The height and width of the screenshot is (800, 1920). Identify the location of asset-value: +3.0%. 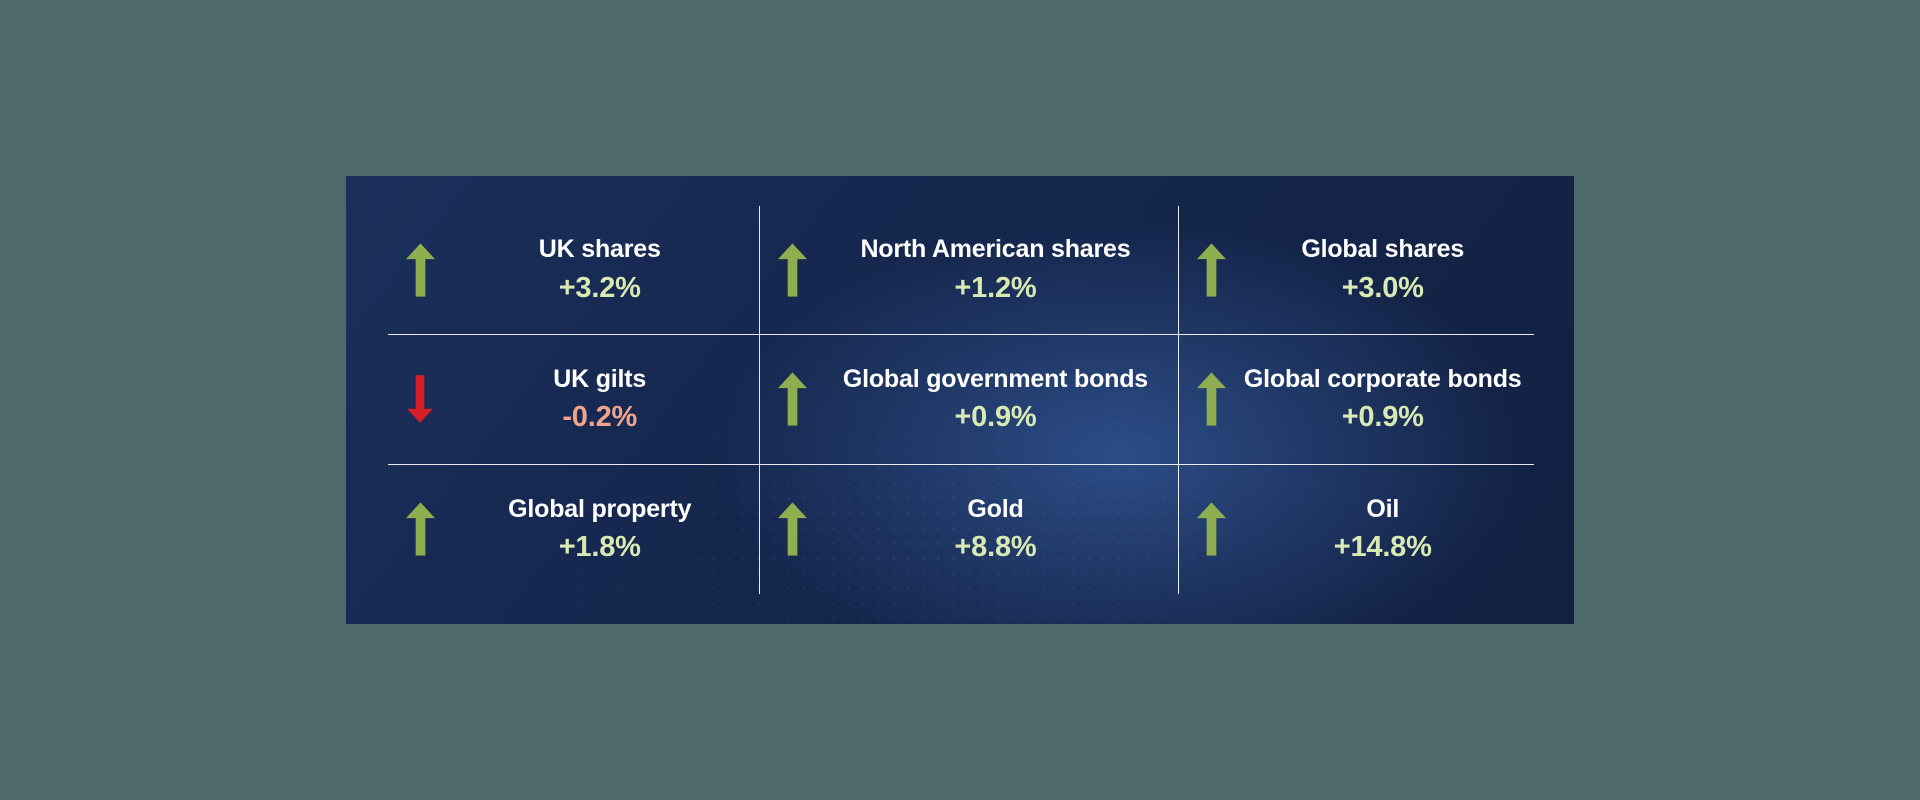
(1382, 288).